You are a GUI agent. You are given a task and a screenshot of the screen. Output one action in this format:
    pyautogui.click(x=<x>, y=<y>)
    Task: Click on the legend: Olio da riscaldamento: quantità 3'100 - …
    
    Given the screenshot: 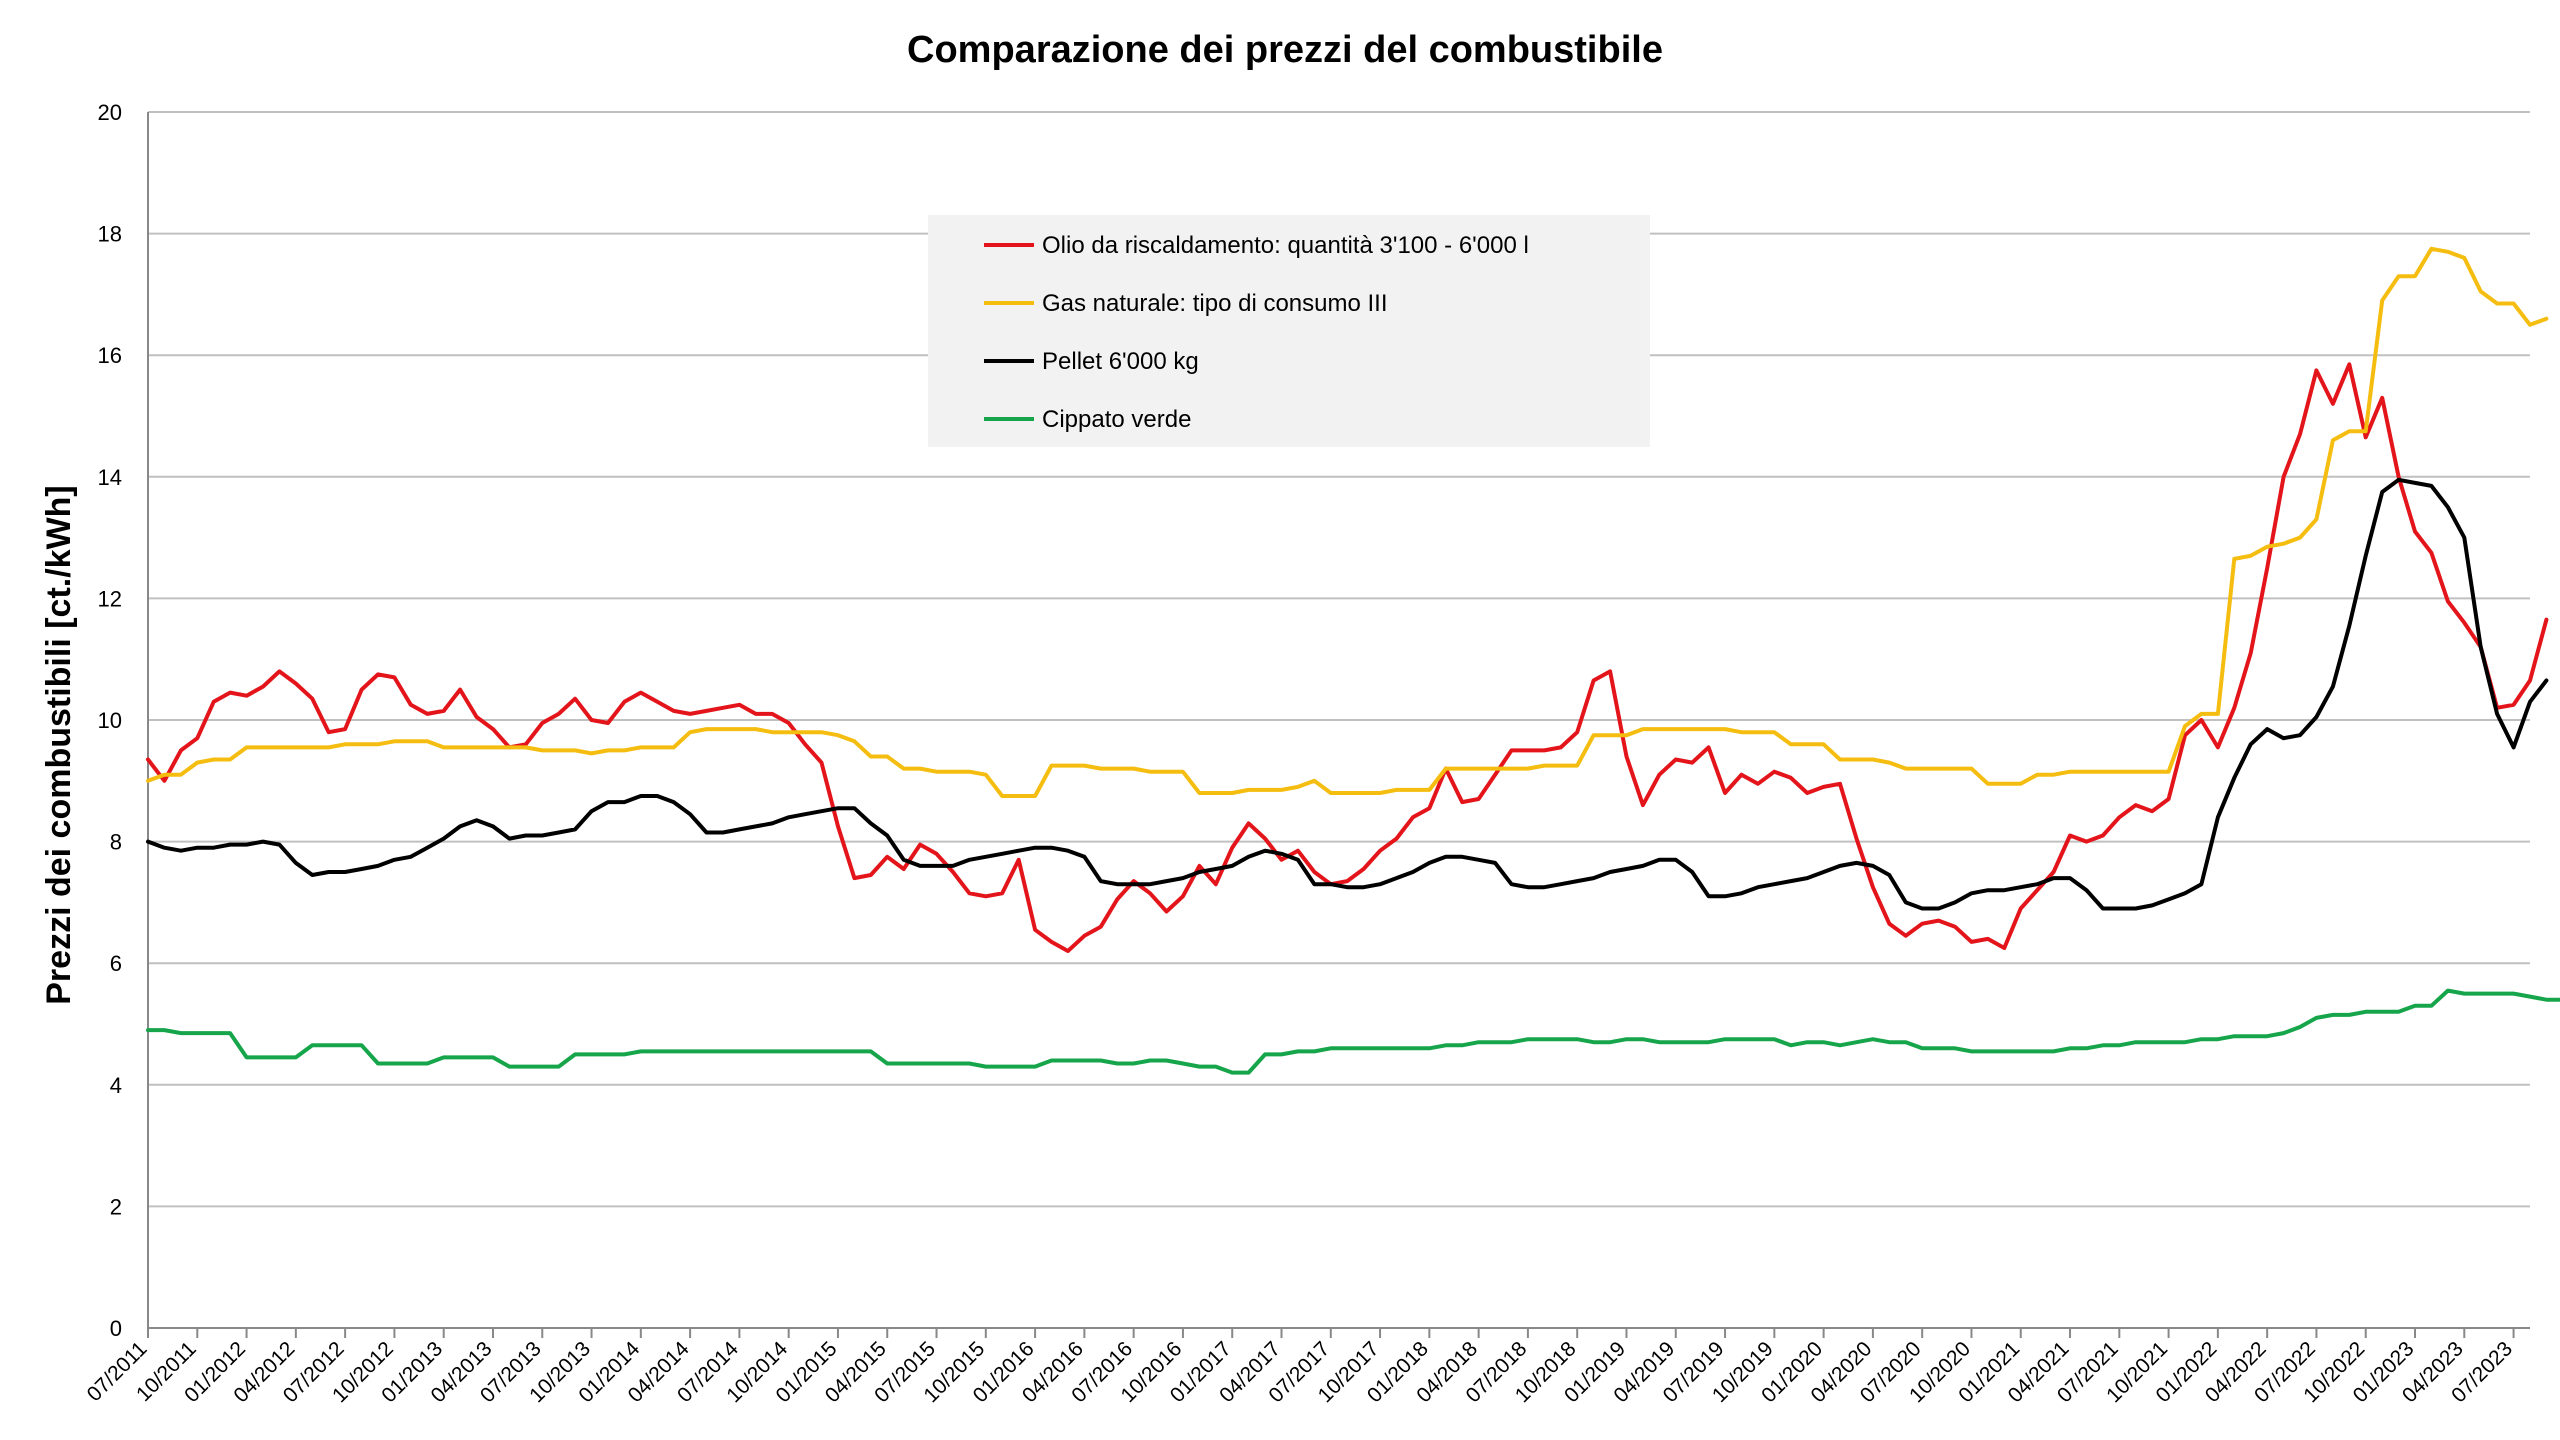 What is the action you would take?
    pyautogui.click(x=1289, y=331)
    